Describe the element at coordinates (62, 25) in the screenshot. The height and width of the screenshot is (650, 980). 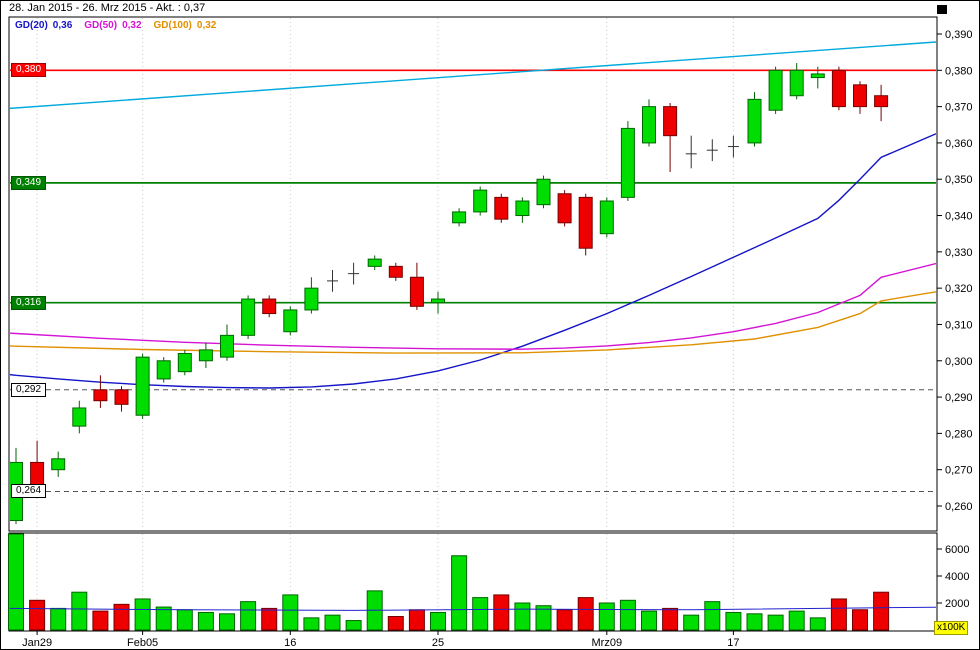
I see `legend-gd20-value: 0,36` at that location.